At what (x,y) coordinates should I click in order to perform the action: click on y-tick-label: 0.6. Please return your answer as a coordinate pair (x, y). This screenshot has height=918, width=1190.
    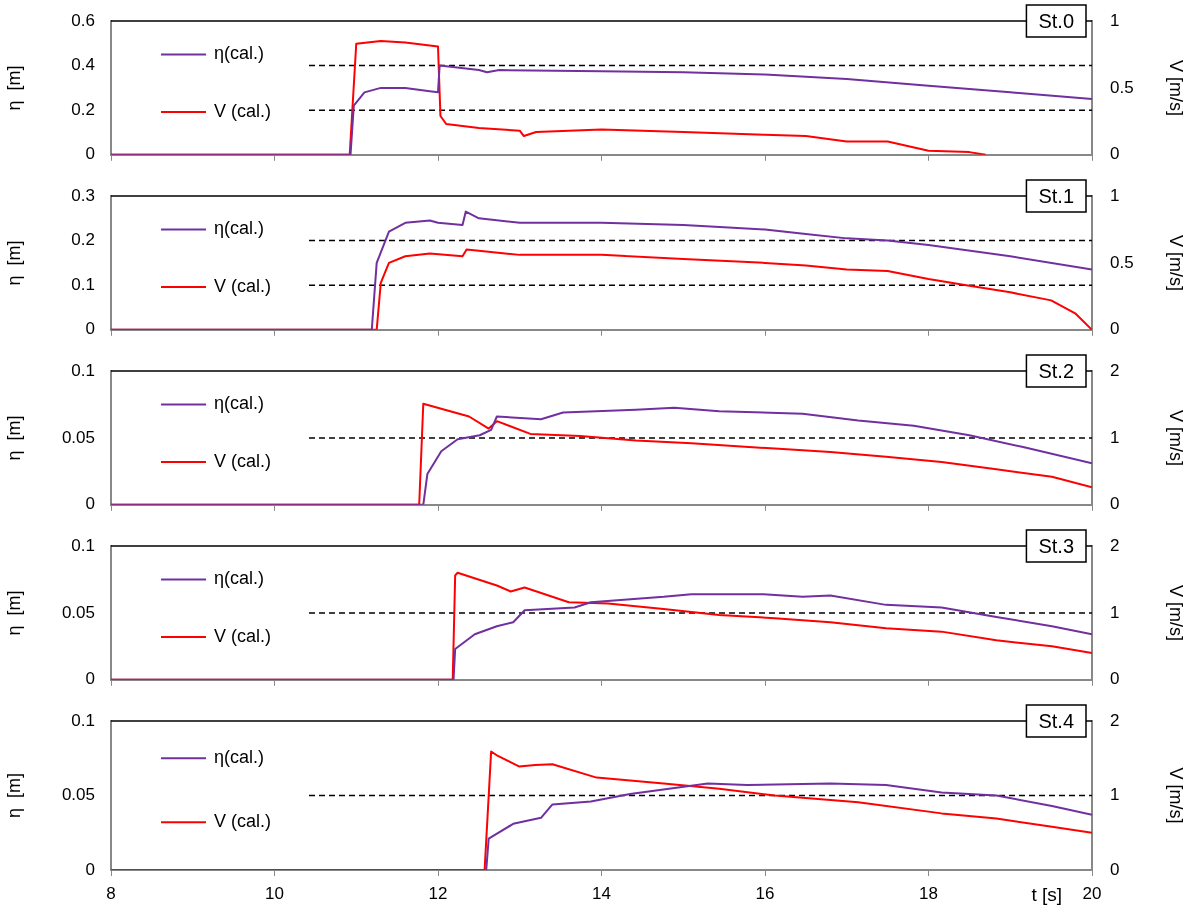
    Looking at the image, I should click on (83, 20).